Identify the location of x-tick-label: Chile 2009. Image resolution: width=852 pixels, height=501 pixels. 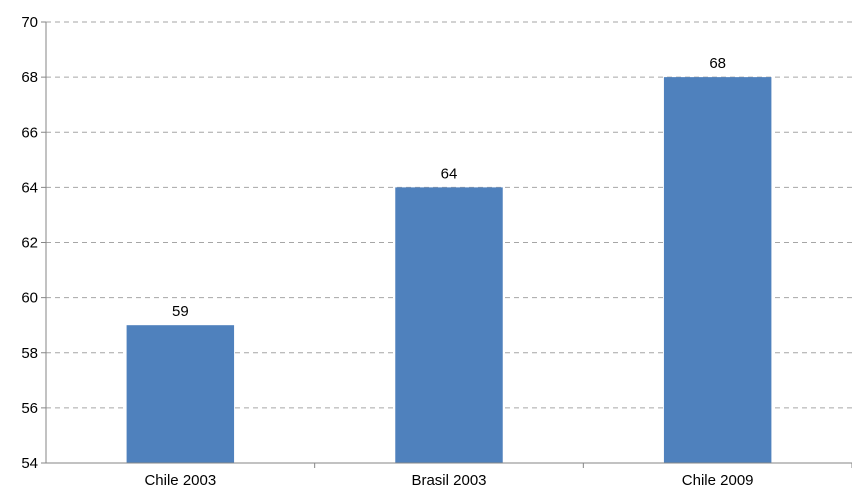
(718, 480).